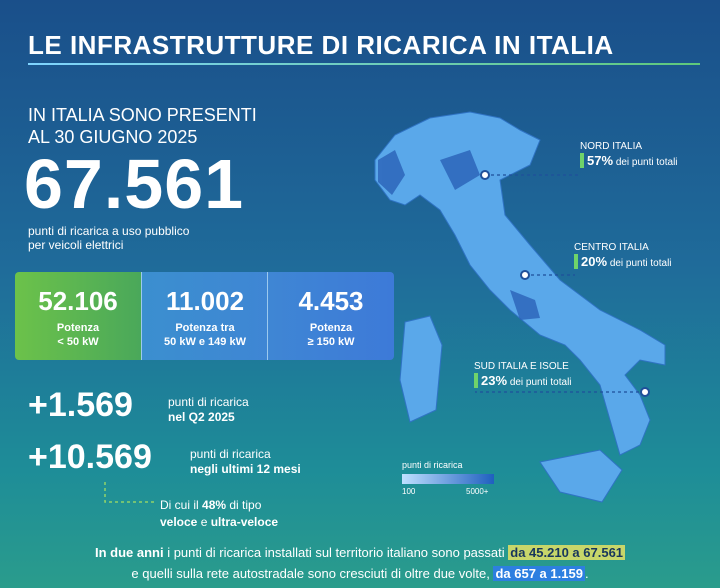 Image resolution: width=720 pixels, height=588 pixels. What do you see at coordinates (80, 405) in the screenshot?
I see `growth-value: +1.569` at bounding box center [80, 405].